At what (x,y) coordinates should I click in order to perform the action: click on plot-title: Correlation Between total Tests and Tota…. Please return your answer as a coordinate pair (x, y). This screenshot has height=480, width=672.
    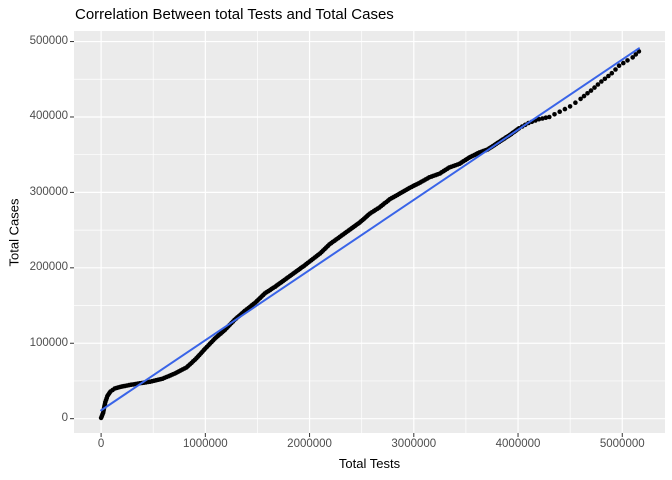
    Looking at the image, I should click on (234, 14).